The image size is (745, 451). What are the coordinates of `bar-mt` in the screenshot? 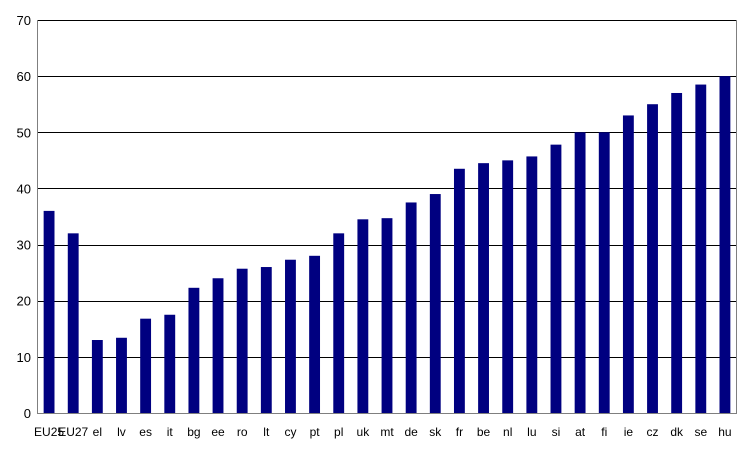 It's located at (387, 315).